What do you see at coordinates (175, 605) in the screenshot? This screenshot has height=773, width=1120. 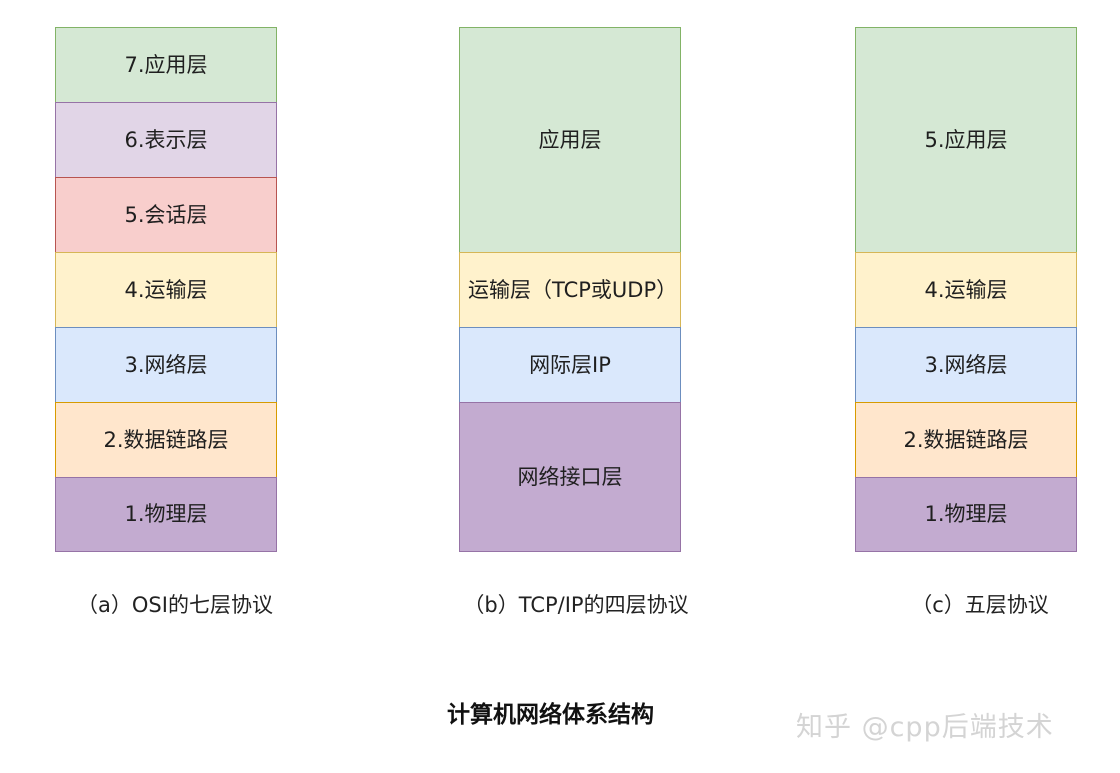 I see `osi-caption: （a）OSI的七层协议` at bounding box center [175, 605].